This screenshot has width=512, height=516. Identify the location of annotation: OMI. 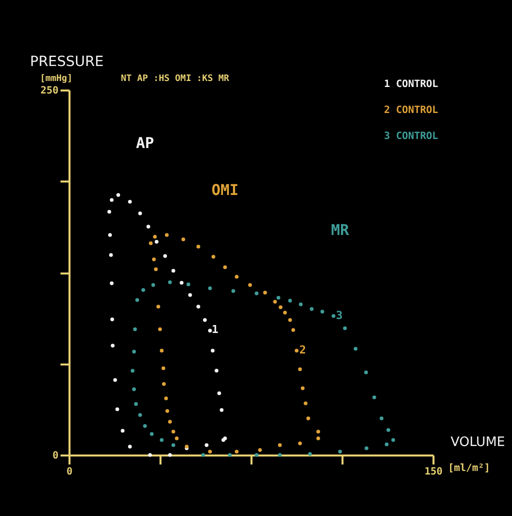
(225, 190).